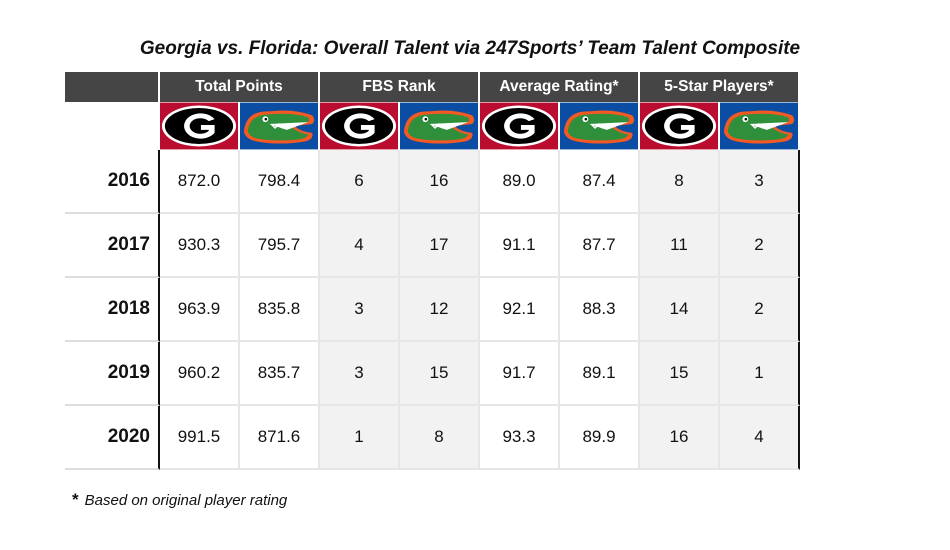 Image resolution: width=950 pixels, height=550 pixels. I want to click on table-cell: 11, so click(680, 246).